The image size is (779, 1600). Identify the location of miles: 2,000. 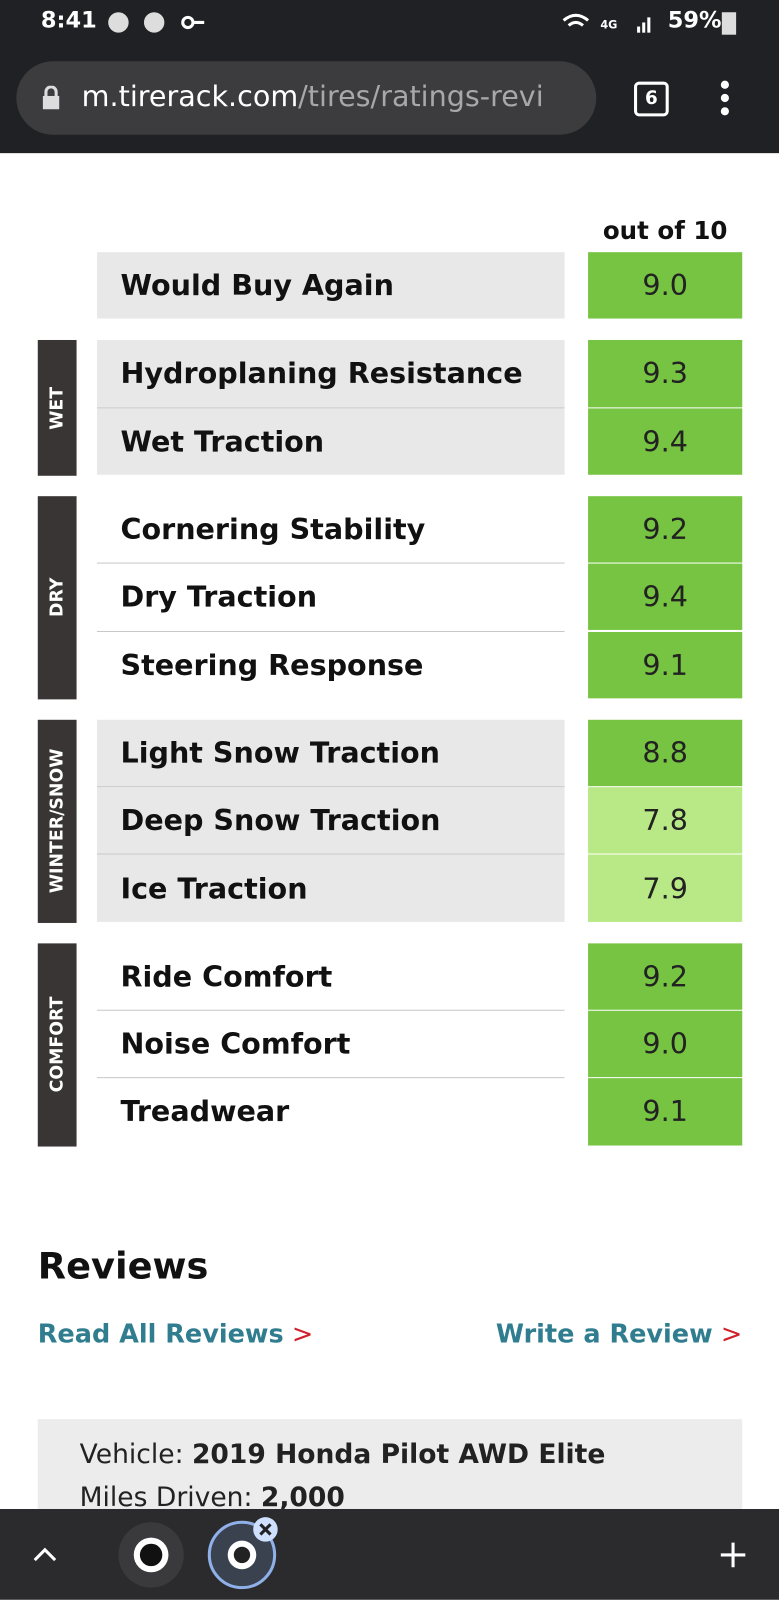
(302, 1498).